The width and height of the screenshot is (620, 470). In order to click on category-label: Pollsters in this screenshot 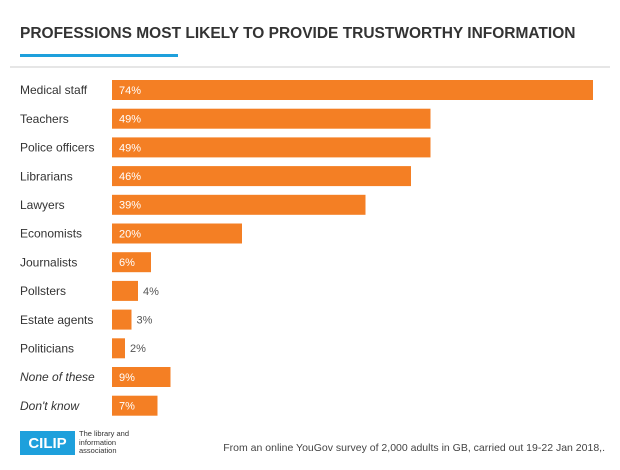, I will do `click(43, 291)`.